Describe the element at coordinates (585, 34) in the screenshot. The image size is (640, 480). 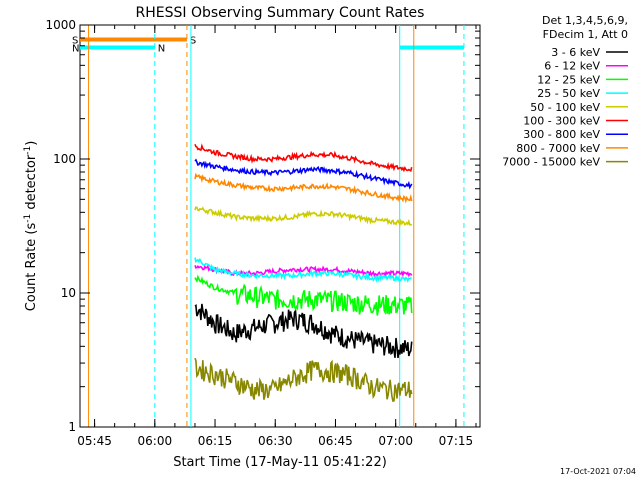
I see `legend-header-line-2: FDecim 1, Att 0` at that location.